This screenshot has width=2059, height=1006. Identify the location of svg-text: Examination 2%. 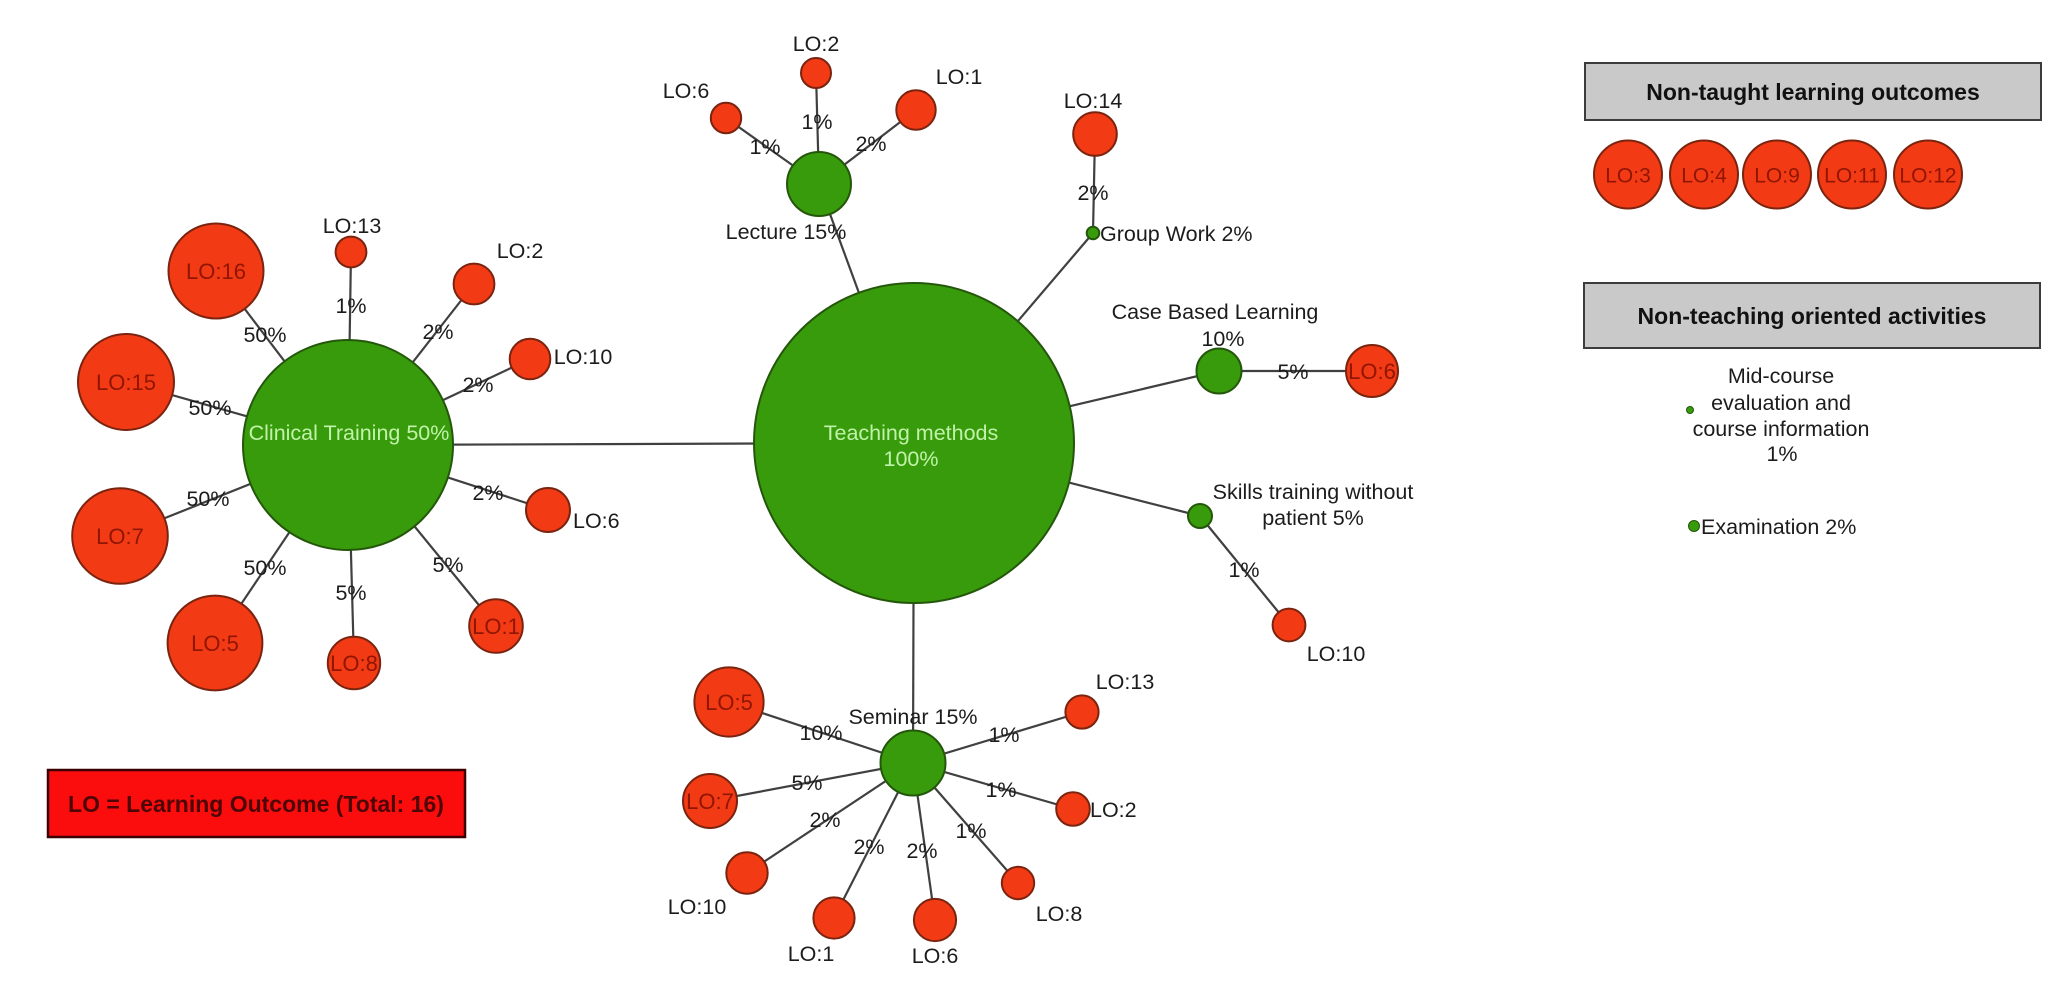
(1778, 527).